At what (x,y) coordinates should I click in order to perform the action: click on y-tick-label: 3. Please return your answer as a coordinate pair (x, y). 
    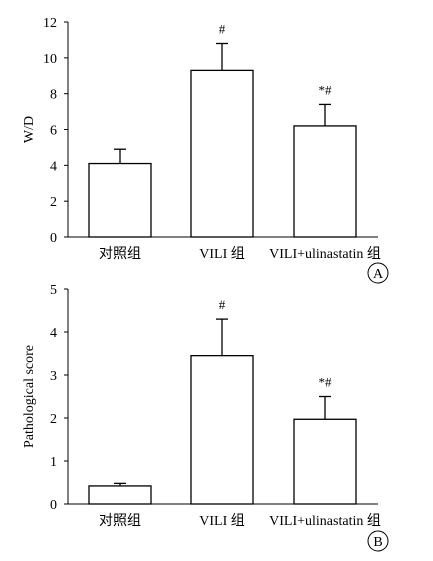
    Looking at the image, I should click on (53, 376).